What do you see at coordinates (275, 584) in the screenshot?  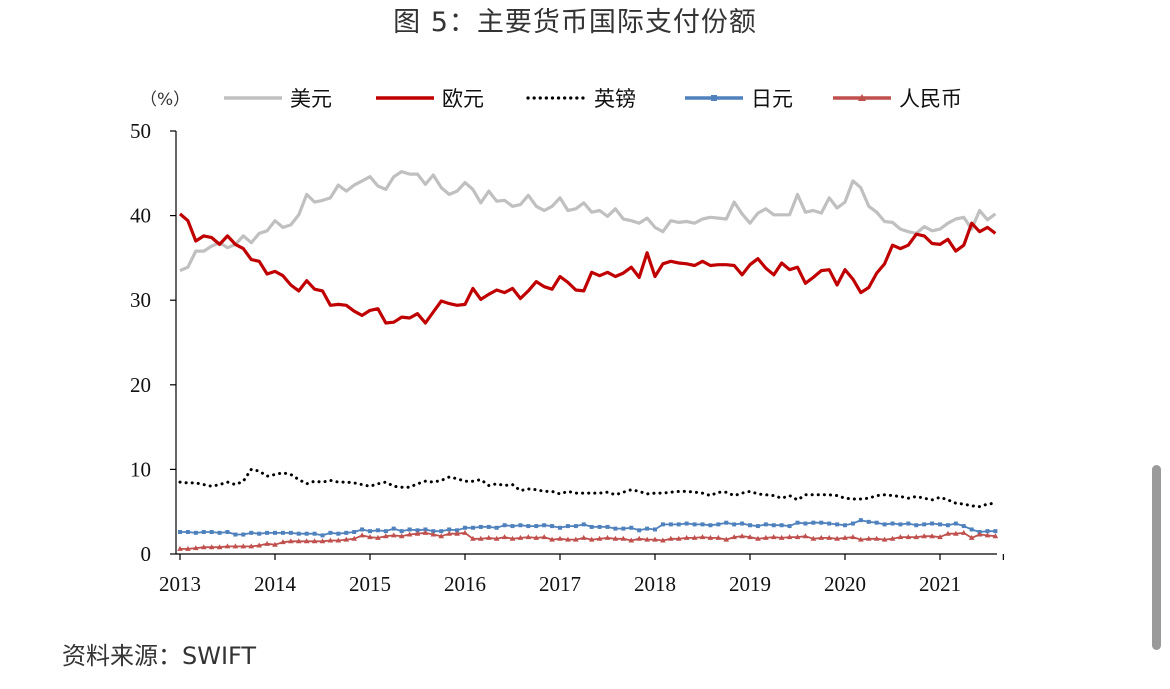 I see `x-tick-label: 2014` at bounding box center [275, 584].